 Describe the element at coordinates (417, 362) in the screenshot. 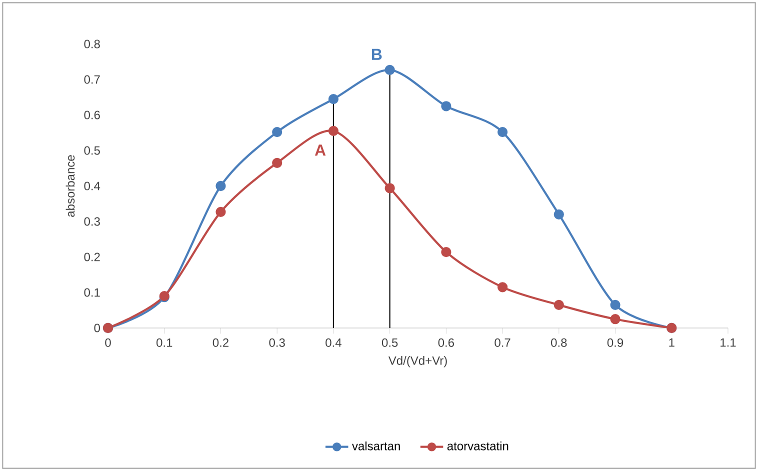

I see `x-axis-title: Vd/(Vd+Vr)` at that location.